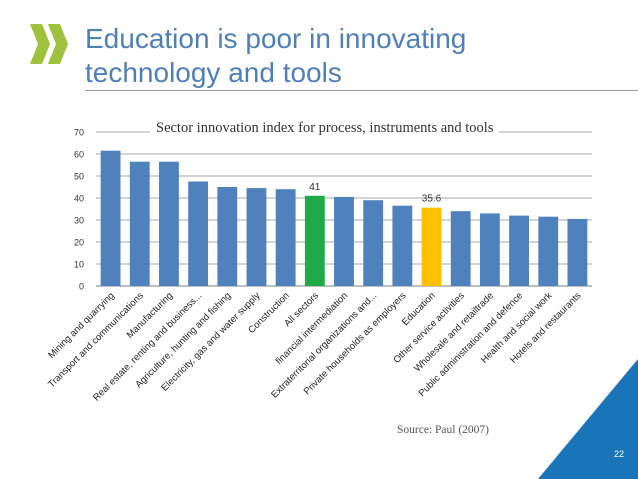 This screenshot has width=638, height=479. What do you see at coordinates (79, 243) in the screenshot?
I see `y-tick-label: 20` at bounding box center [79, 243].